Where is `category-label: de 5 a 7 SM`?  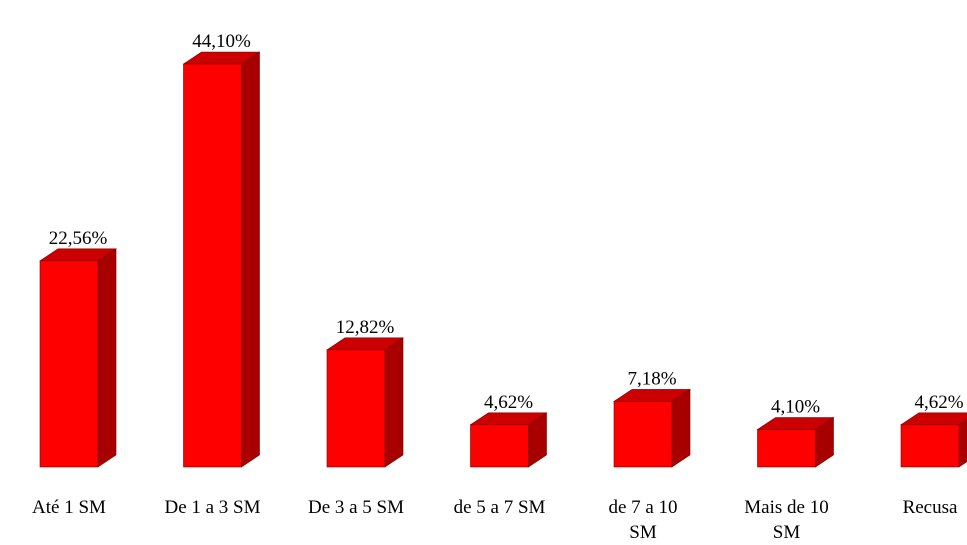 category-label: de 5 a 7 SM is located at coordinates (500, 507).